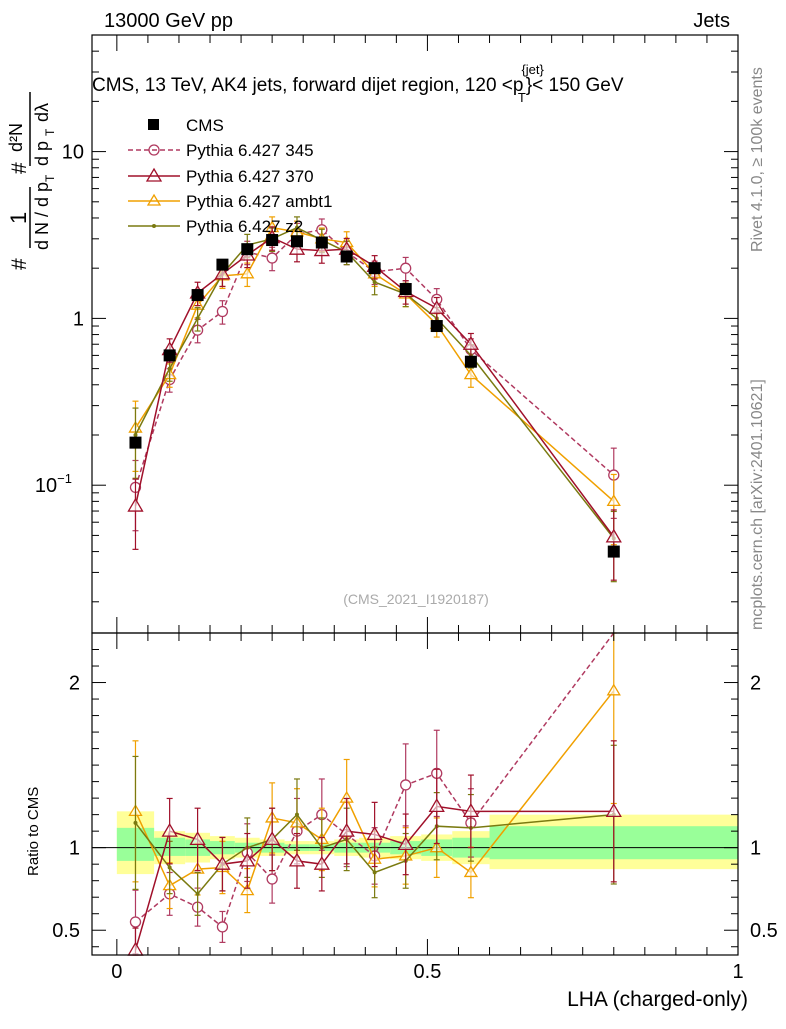 The width and height of the screenshot is (786, 1029). I want to click on legend-item-ambt1: Pythia 6.427 ambt1, so click(230, 201).